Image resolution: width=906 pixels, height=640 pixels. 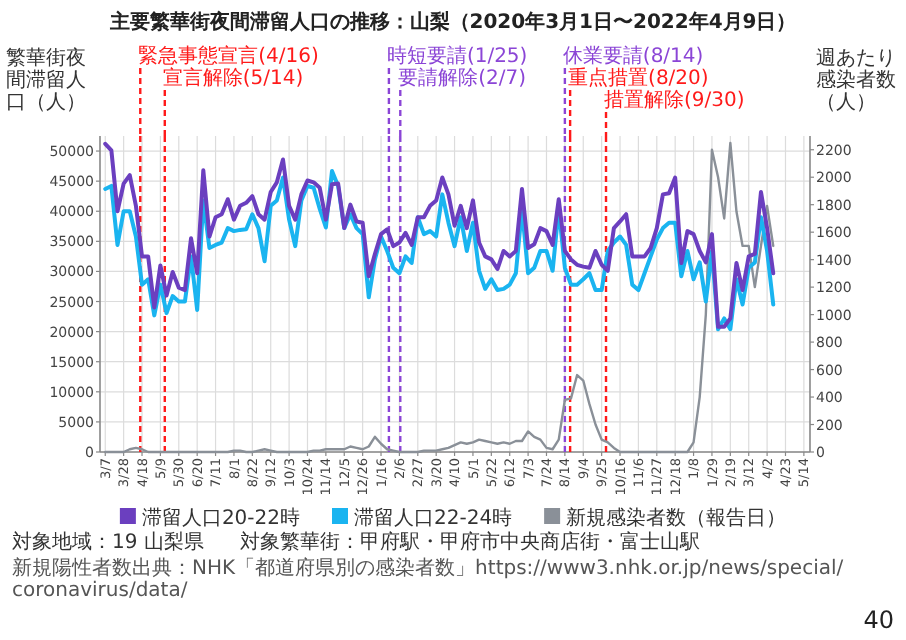 I want to click on y-axis-title: 繁華街夜間滞留人口（人）, so click(x=47, y=81).